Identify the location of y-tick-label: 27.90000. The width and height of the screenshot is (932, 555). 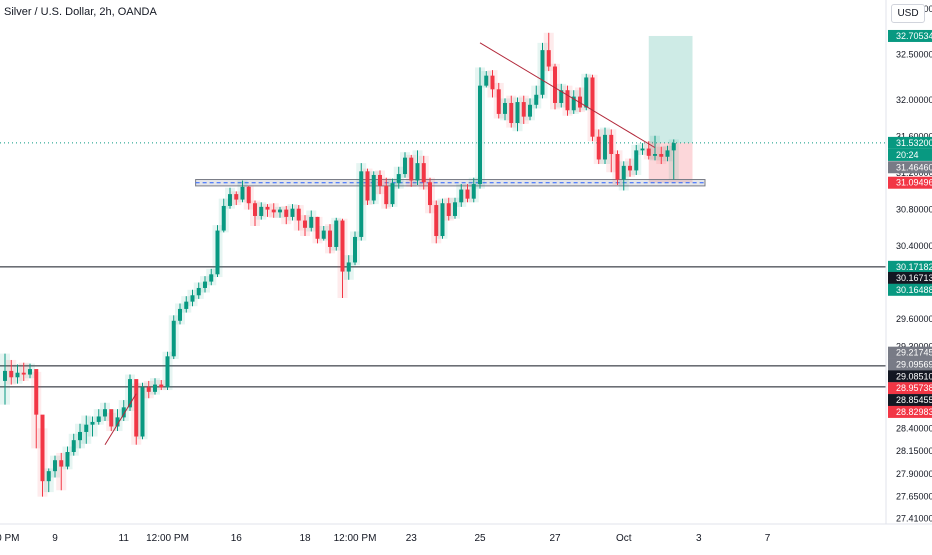
(914, 474).